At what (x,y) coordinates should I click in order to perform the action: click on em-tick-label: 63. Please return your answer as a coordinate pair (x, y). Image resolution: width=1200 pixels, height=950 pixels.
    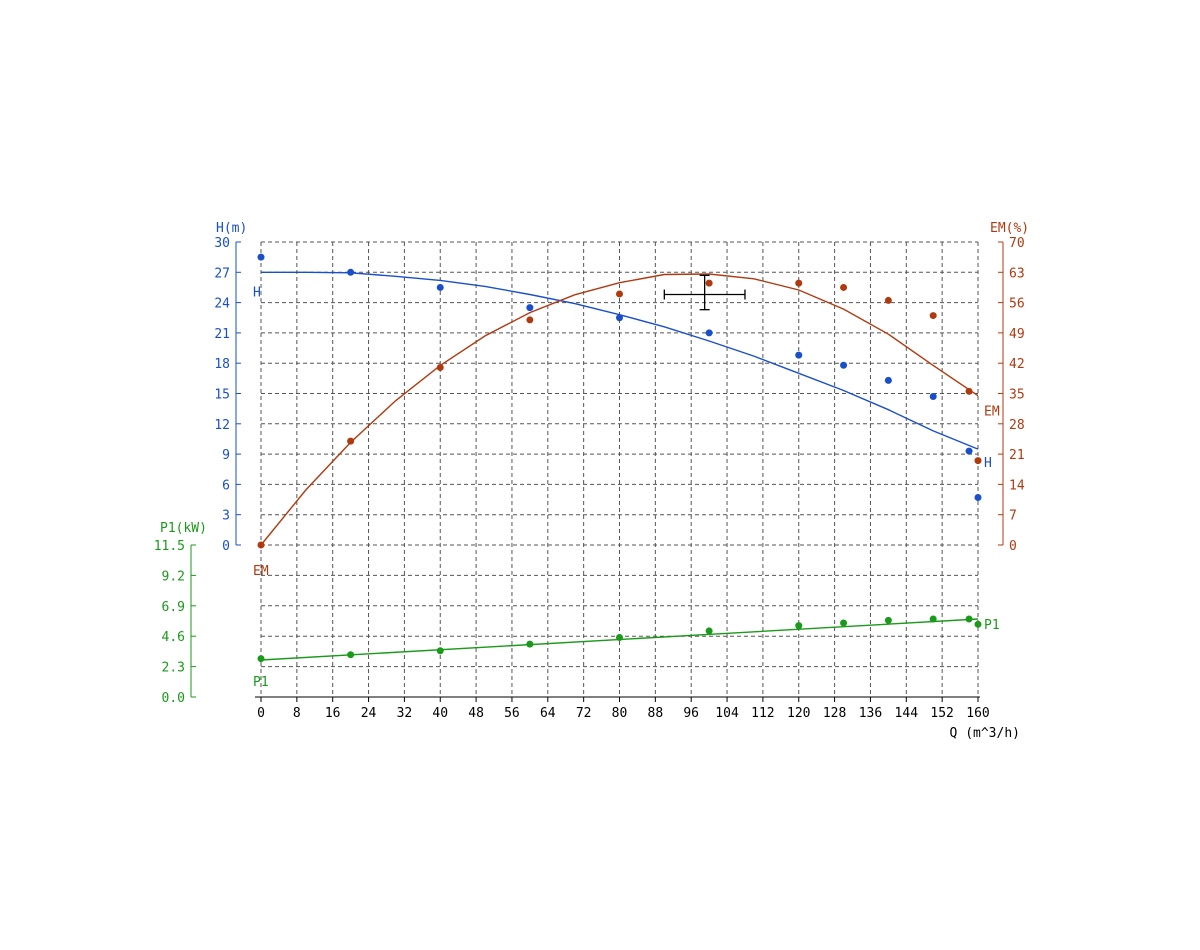
    Looking at the image, I should click on (1017, 273).